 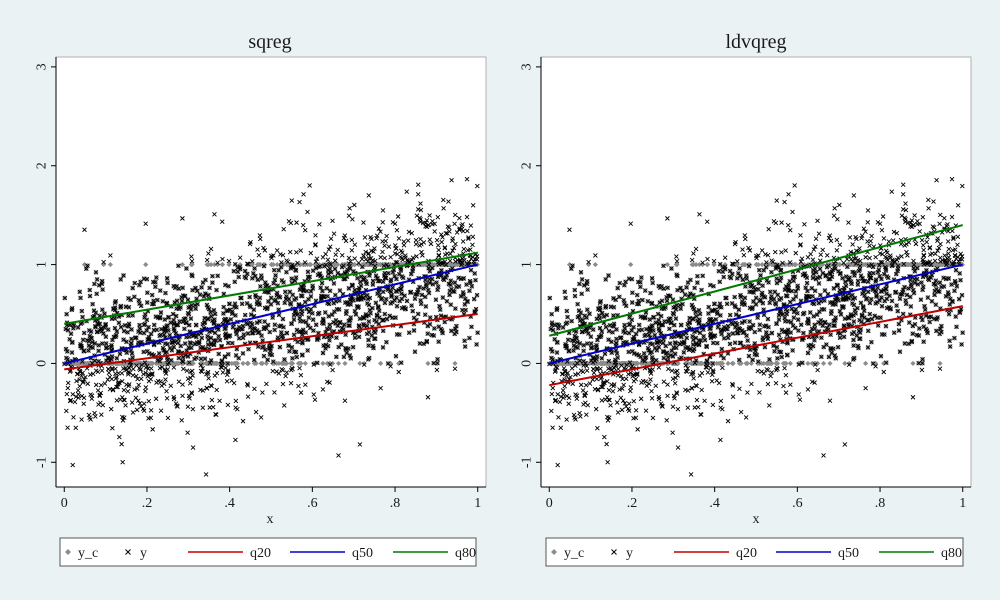 I want to click on x-tick-label: .4, so click(x=714, y=503).